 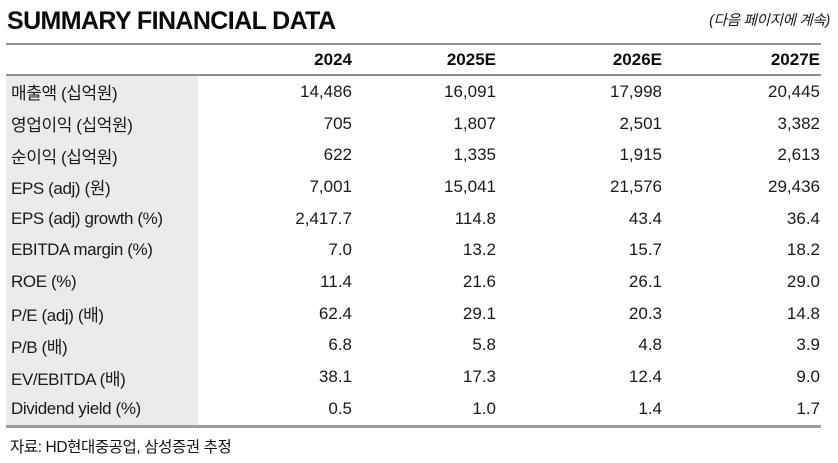 I want to click on value-cell: 6.8, so click(x=340, y=345).